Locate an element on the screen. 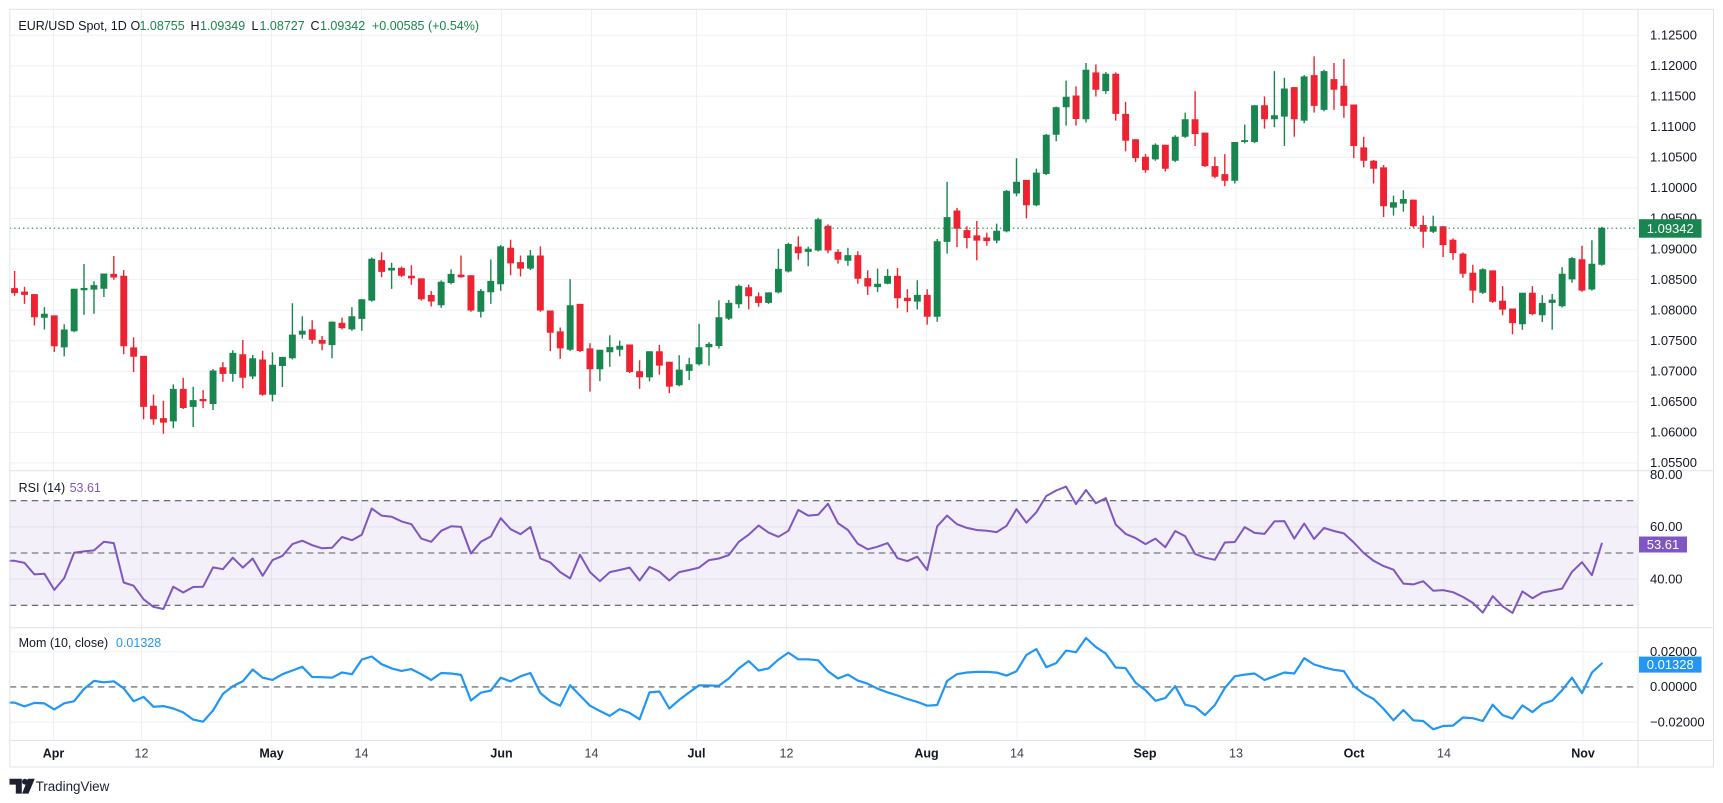 The width and height of the screenshot is (1723, 803). svg-text: 1.07500 is located at coordinates (1673, 340).